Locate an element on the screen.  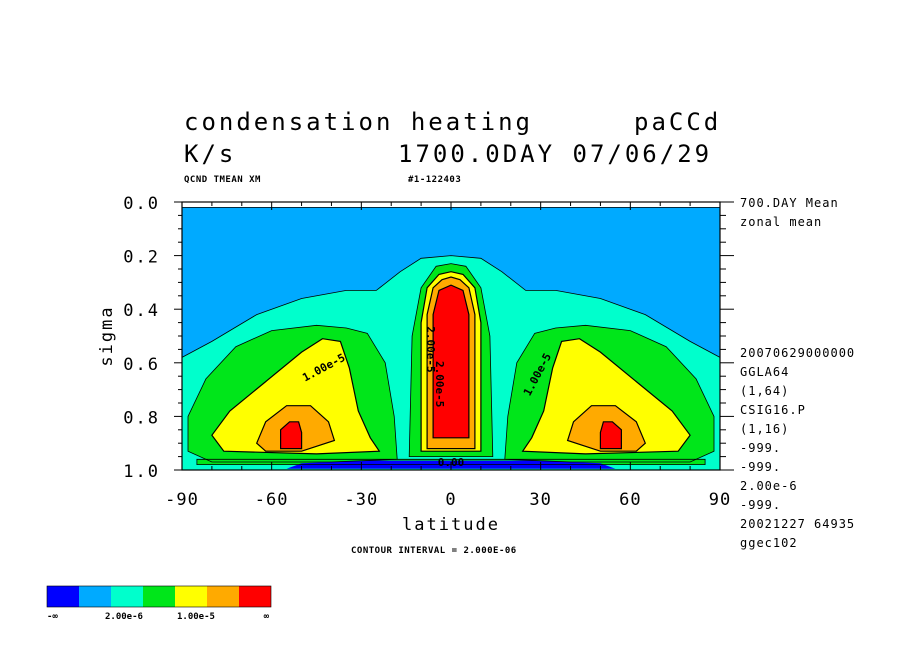
contour-interval: CONTOUR INTERVAL = 2.000E-06 is located at coordinates (434, 551).